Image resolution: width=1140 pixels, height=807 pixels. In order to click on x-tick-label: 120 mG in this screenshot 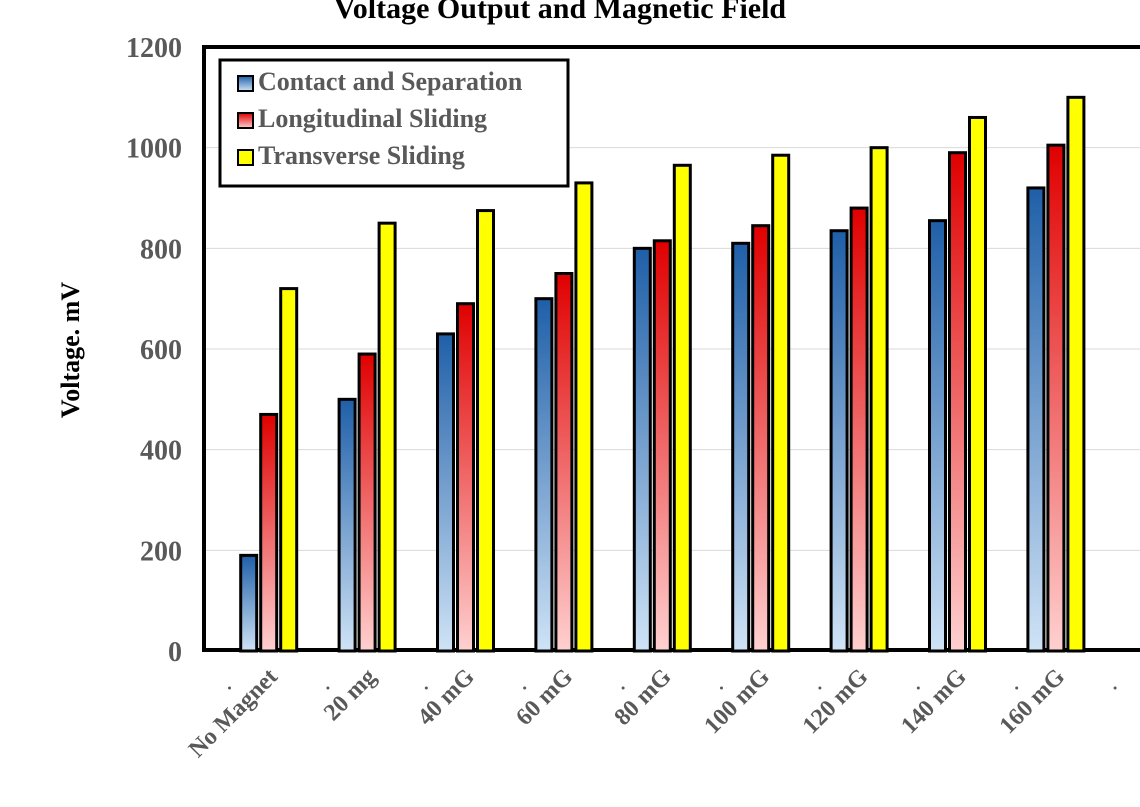, I will do `click(836, 702)`.